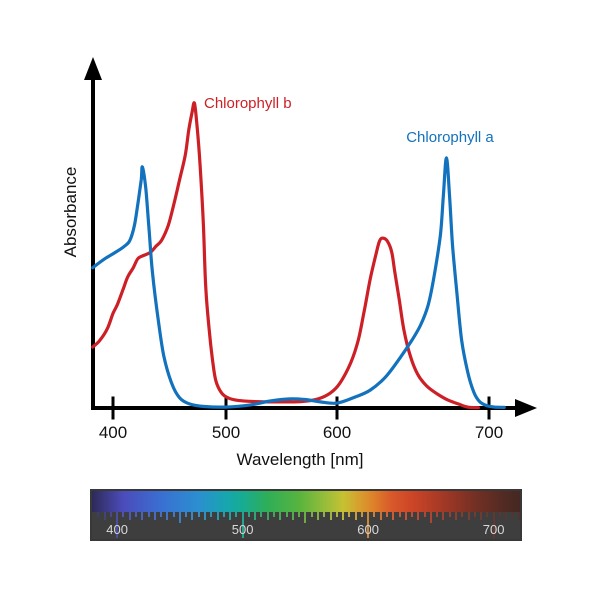 The height and width of the screenshot is (600, 600). Describe the element at coordinates (300, 459) in the screenshot. I see `x-axis-title: Wavelength [nm]` at that location.